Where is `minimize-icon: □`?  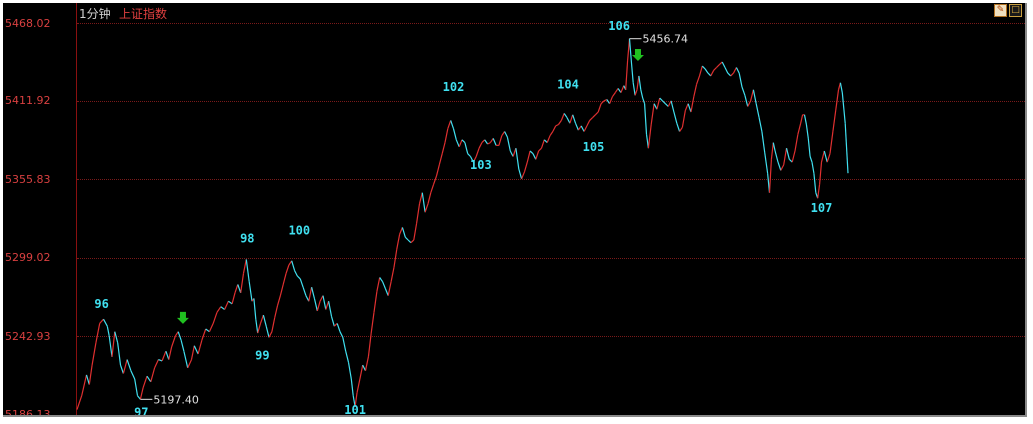 minimize-icon: □ is located at coordinates (1015, 10).